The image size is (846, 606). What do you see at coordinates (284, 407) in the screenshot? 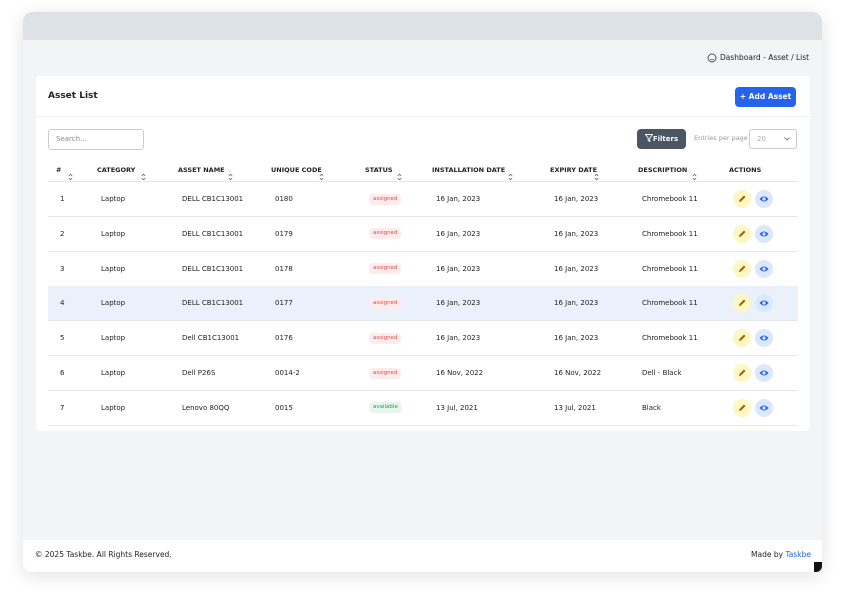
I see `table-cell: 0015` at bounding box center [284, 407].